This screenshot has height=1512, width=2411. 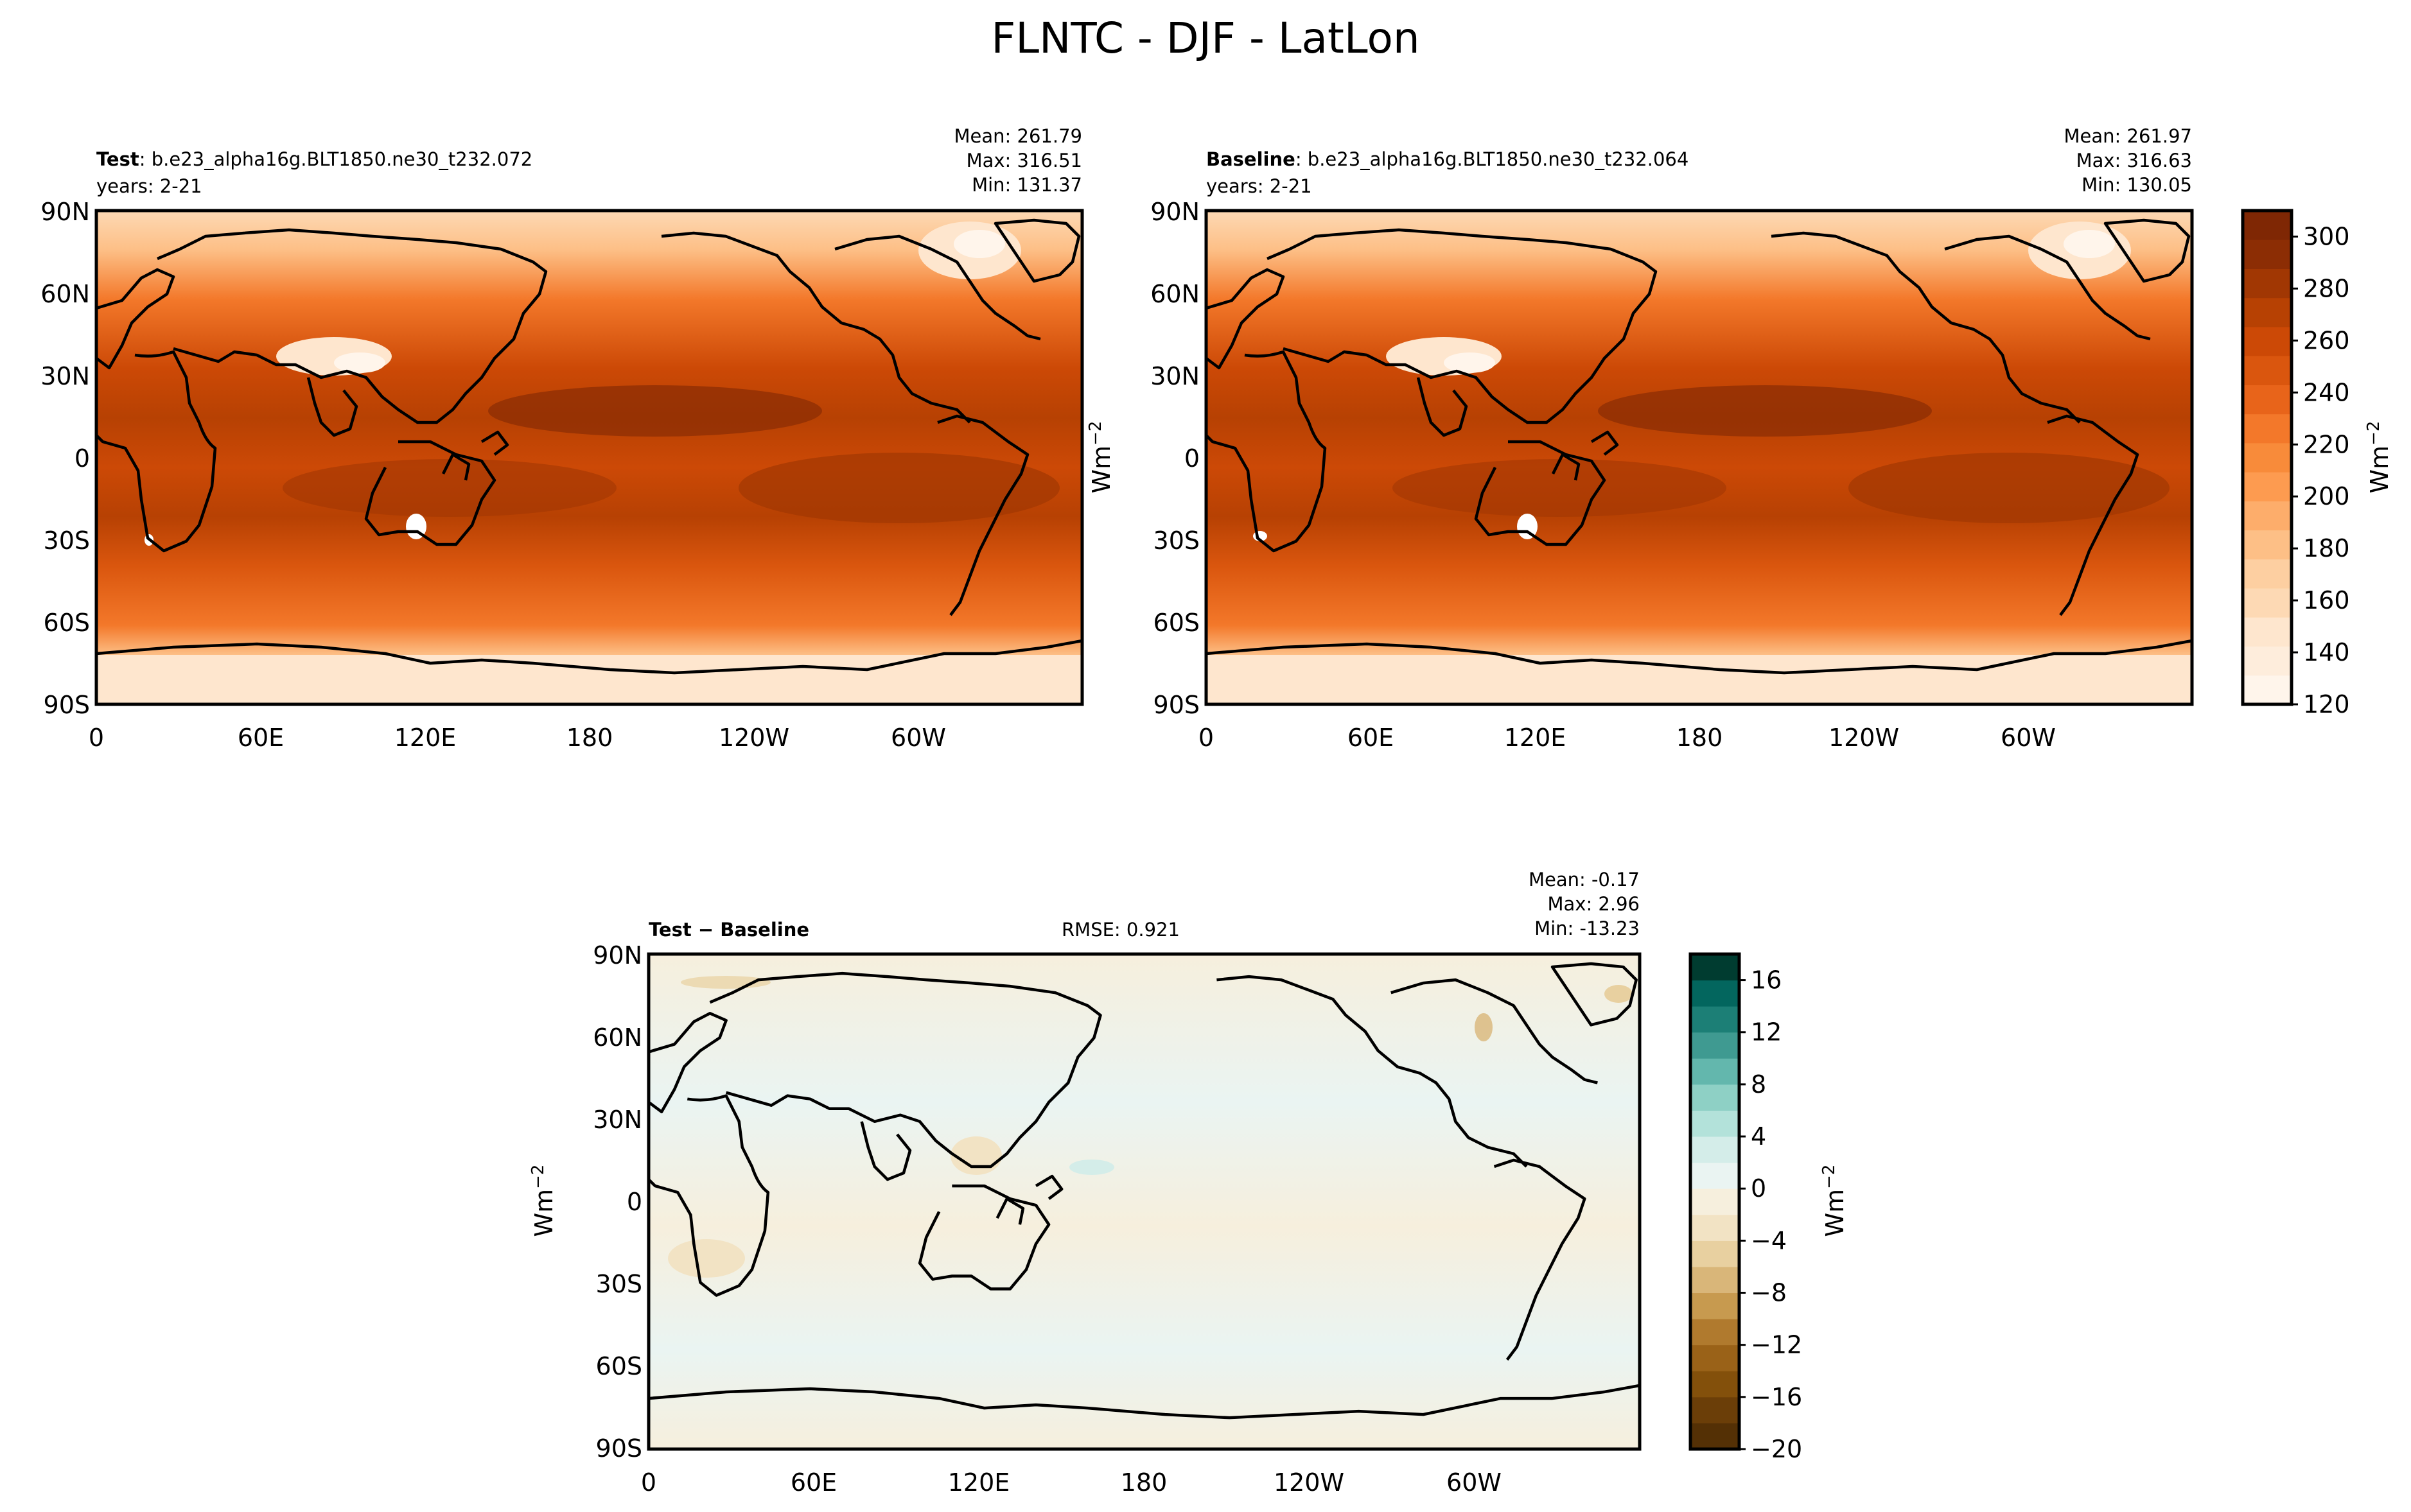 I want to click on colorbar-diff-ticks: 16 12 8 4 0 −4 −8 −12 −16 −20, so click(x=1770, y=1214).